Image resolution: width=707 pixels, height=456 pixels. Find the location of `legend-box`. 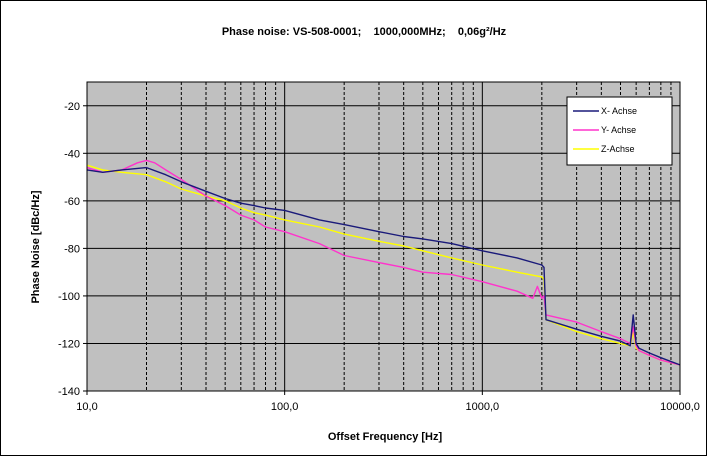

legend-box is located at coordinates (619, 131).